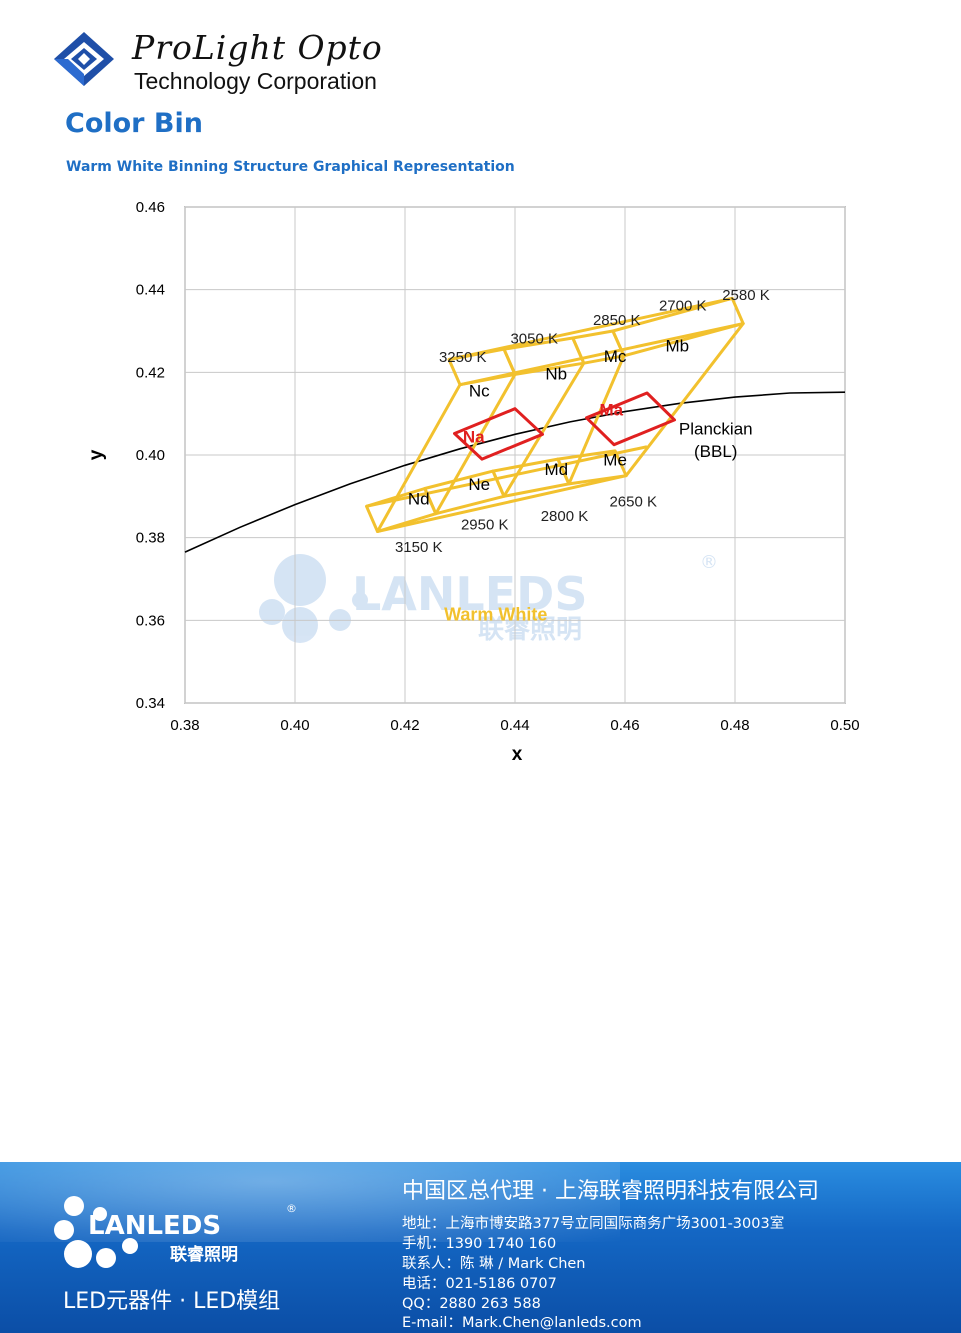  I want to click on bin-label-md: Md, so click(556, 469).